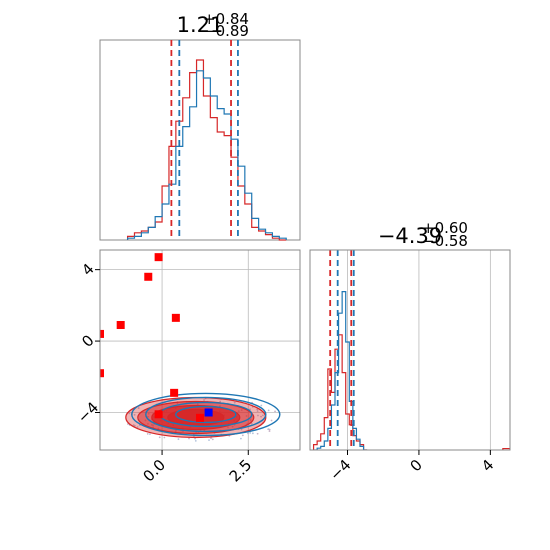  Describe the element at coordinates (416, 465) in the screenshot. I see `x-tick-label-param-2-1: 0` at that location.